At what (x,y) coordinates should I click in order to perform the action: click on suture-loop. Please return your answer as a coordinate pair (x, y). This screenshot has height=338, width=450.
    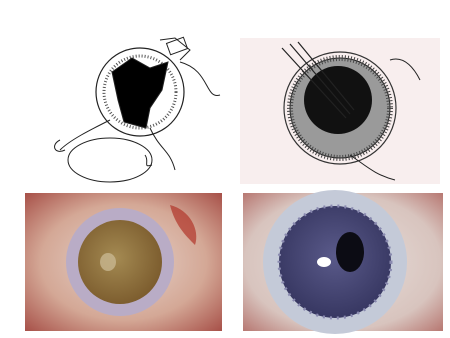
    Looking at the image, I should click on (110, 160).